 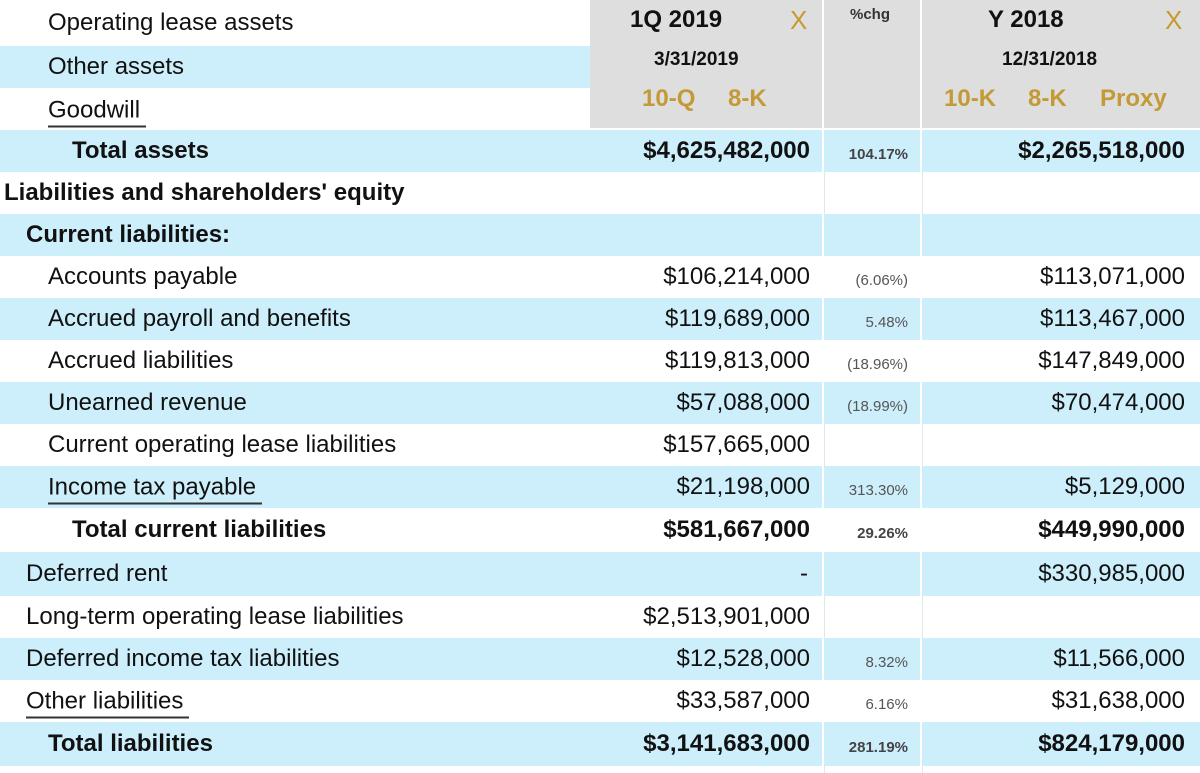 What do you see at coordinates (970, 98) in the screenshot?
I see `link-10k: 10-K` at bounding box center [970, 98].